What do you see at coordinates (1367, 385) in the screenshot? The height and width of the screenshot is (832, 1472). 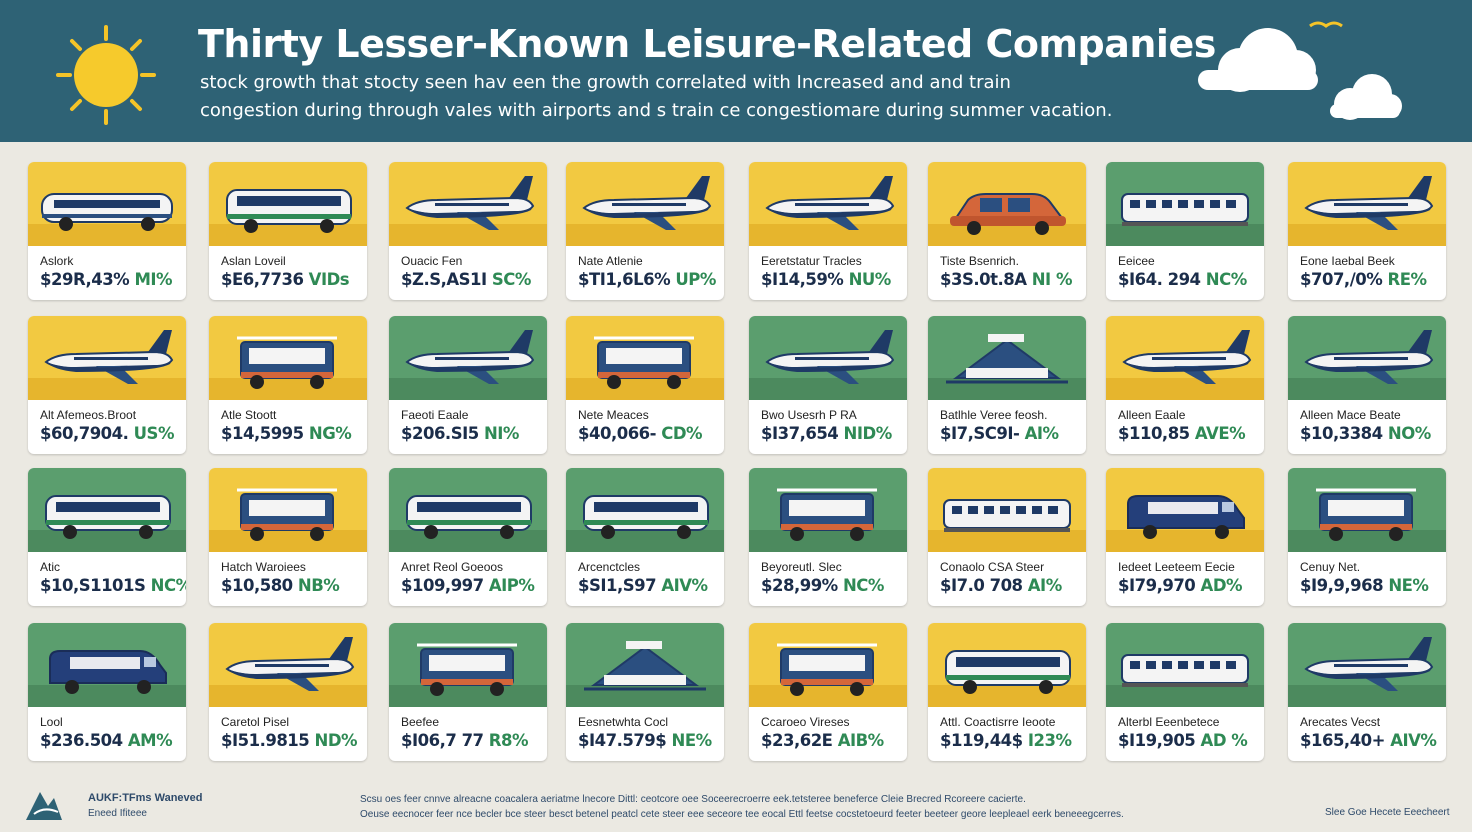 I see `company-card: Alleen Mace Beate $10,3384 NO%` at bounding box center [1367, 385].